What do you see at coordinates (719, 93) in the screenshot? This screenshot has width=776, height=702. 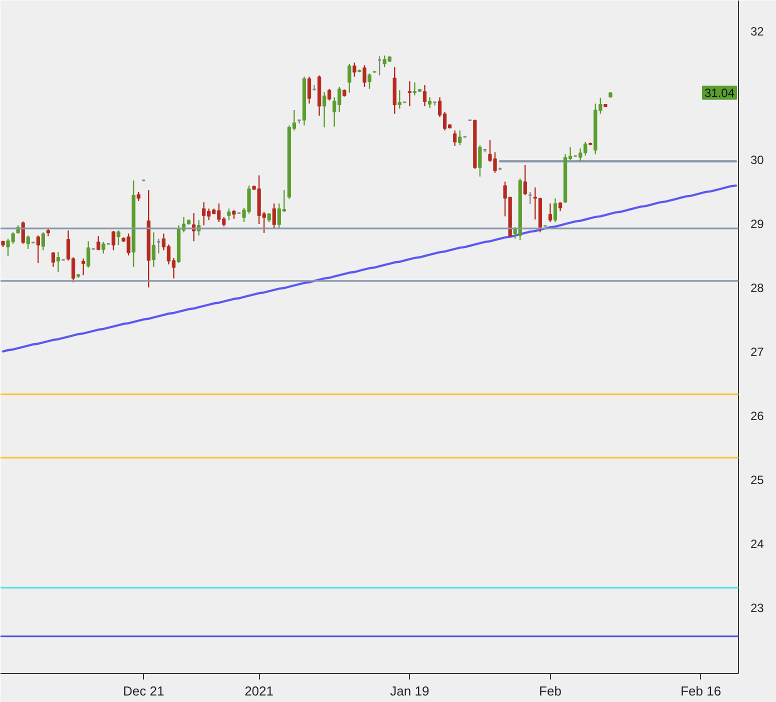 I see `annotation: 31.04` at bounding box center [719, 93].